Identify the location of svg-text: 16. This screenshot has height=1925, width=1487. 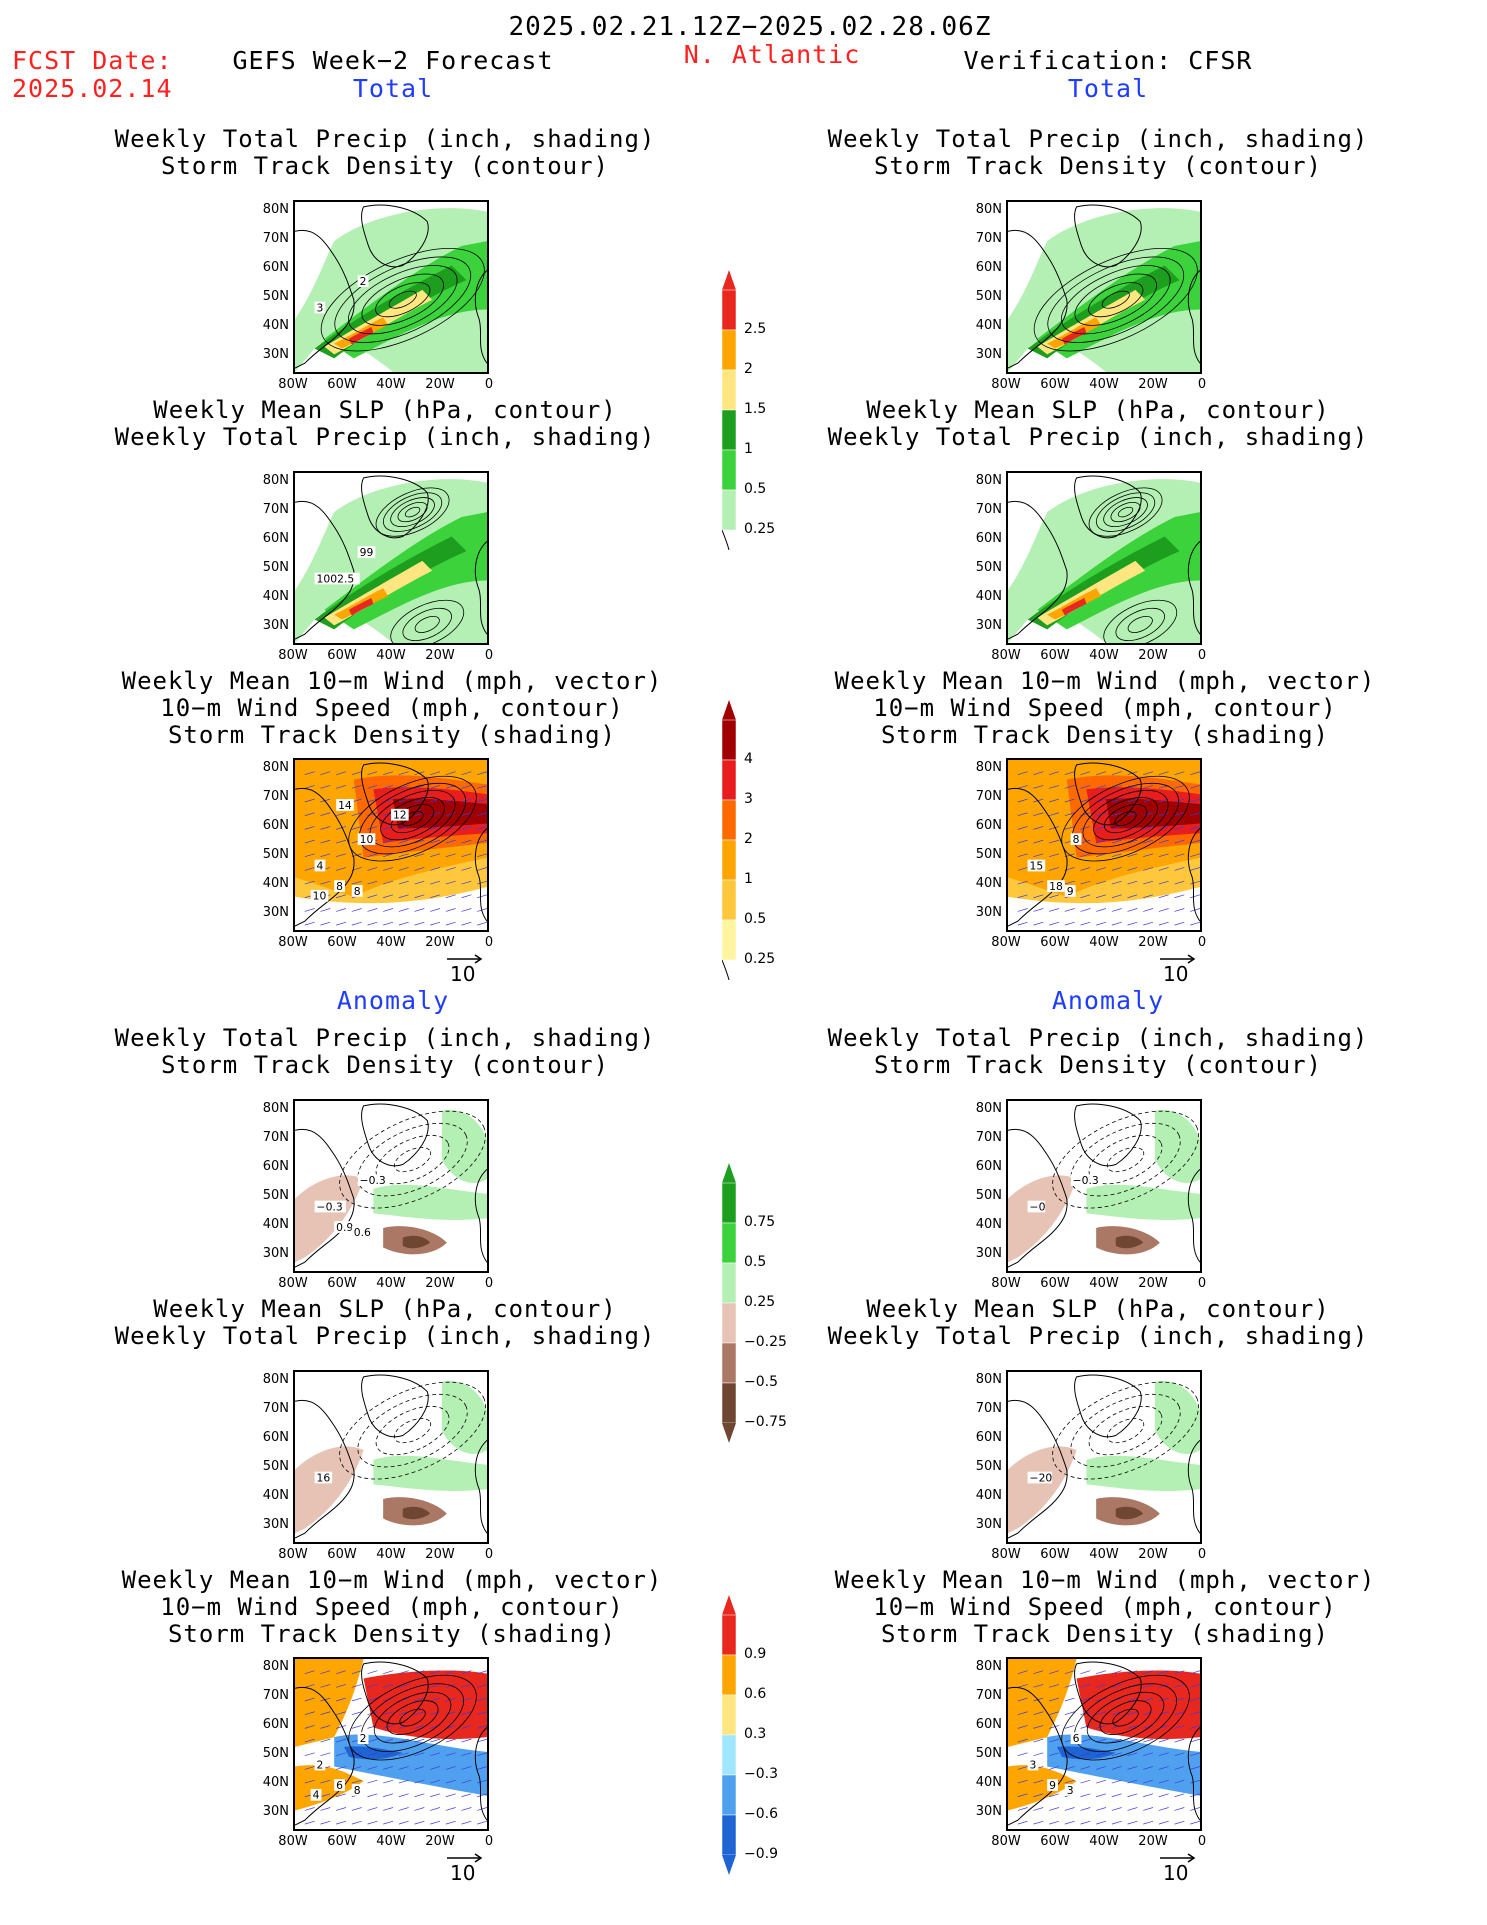
(324, 1477).